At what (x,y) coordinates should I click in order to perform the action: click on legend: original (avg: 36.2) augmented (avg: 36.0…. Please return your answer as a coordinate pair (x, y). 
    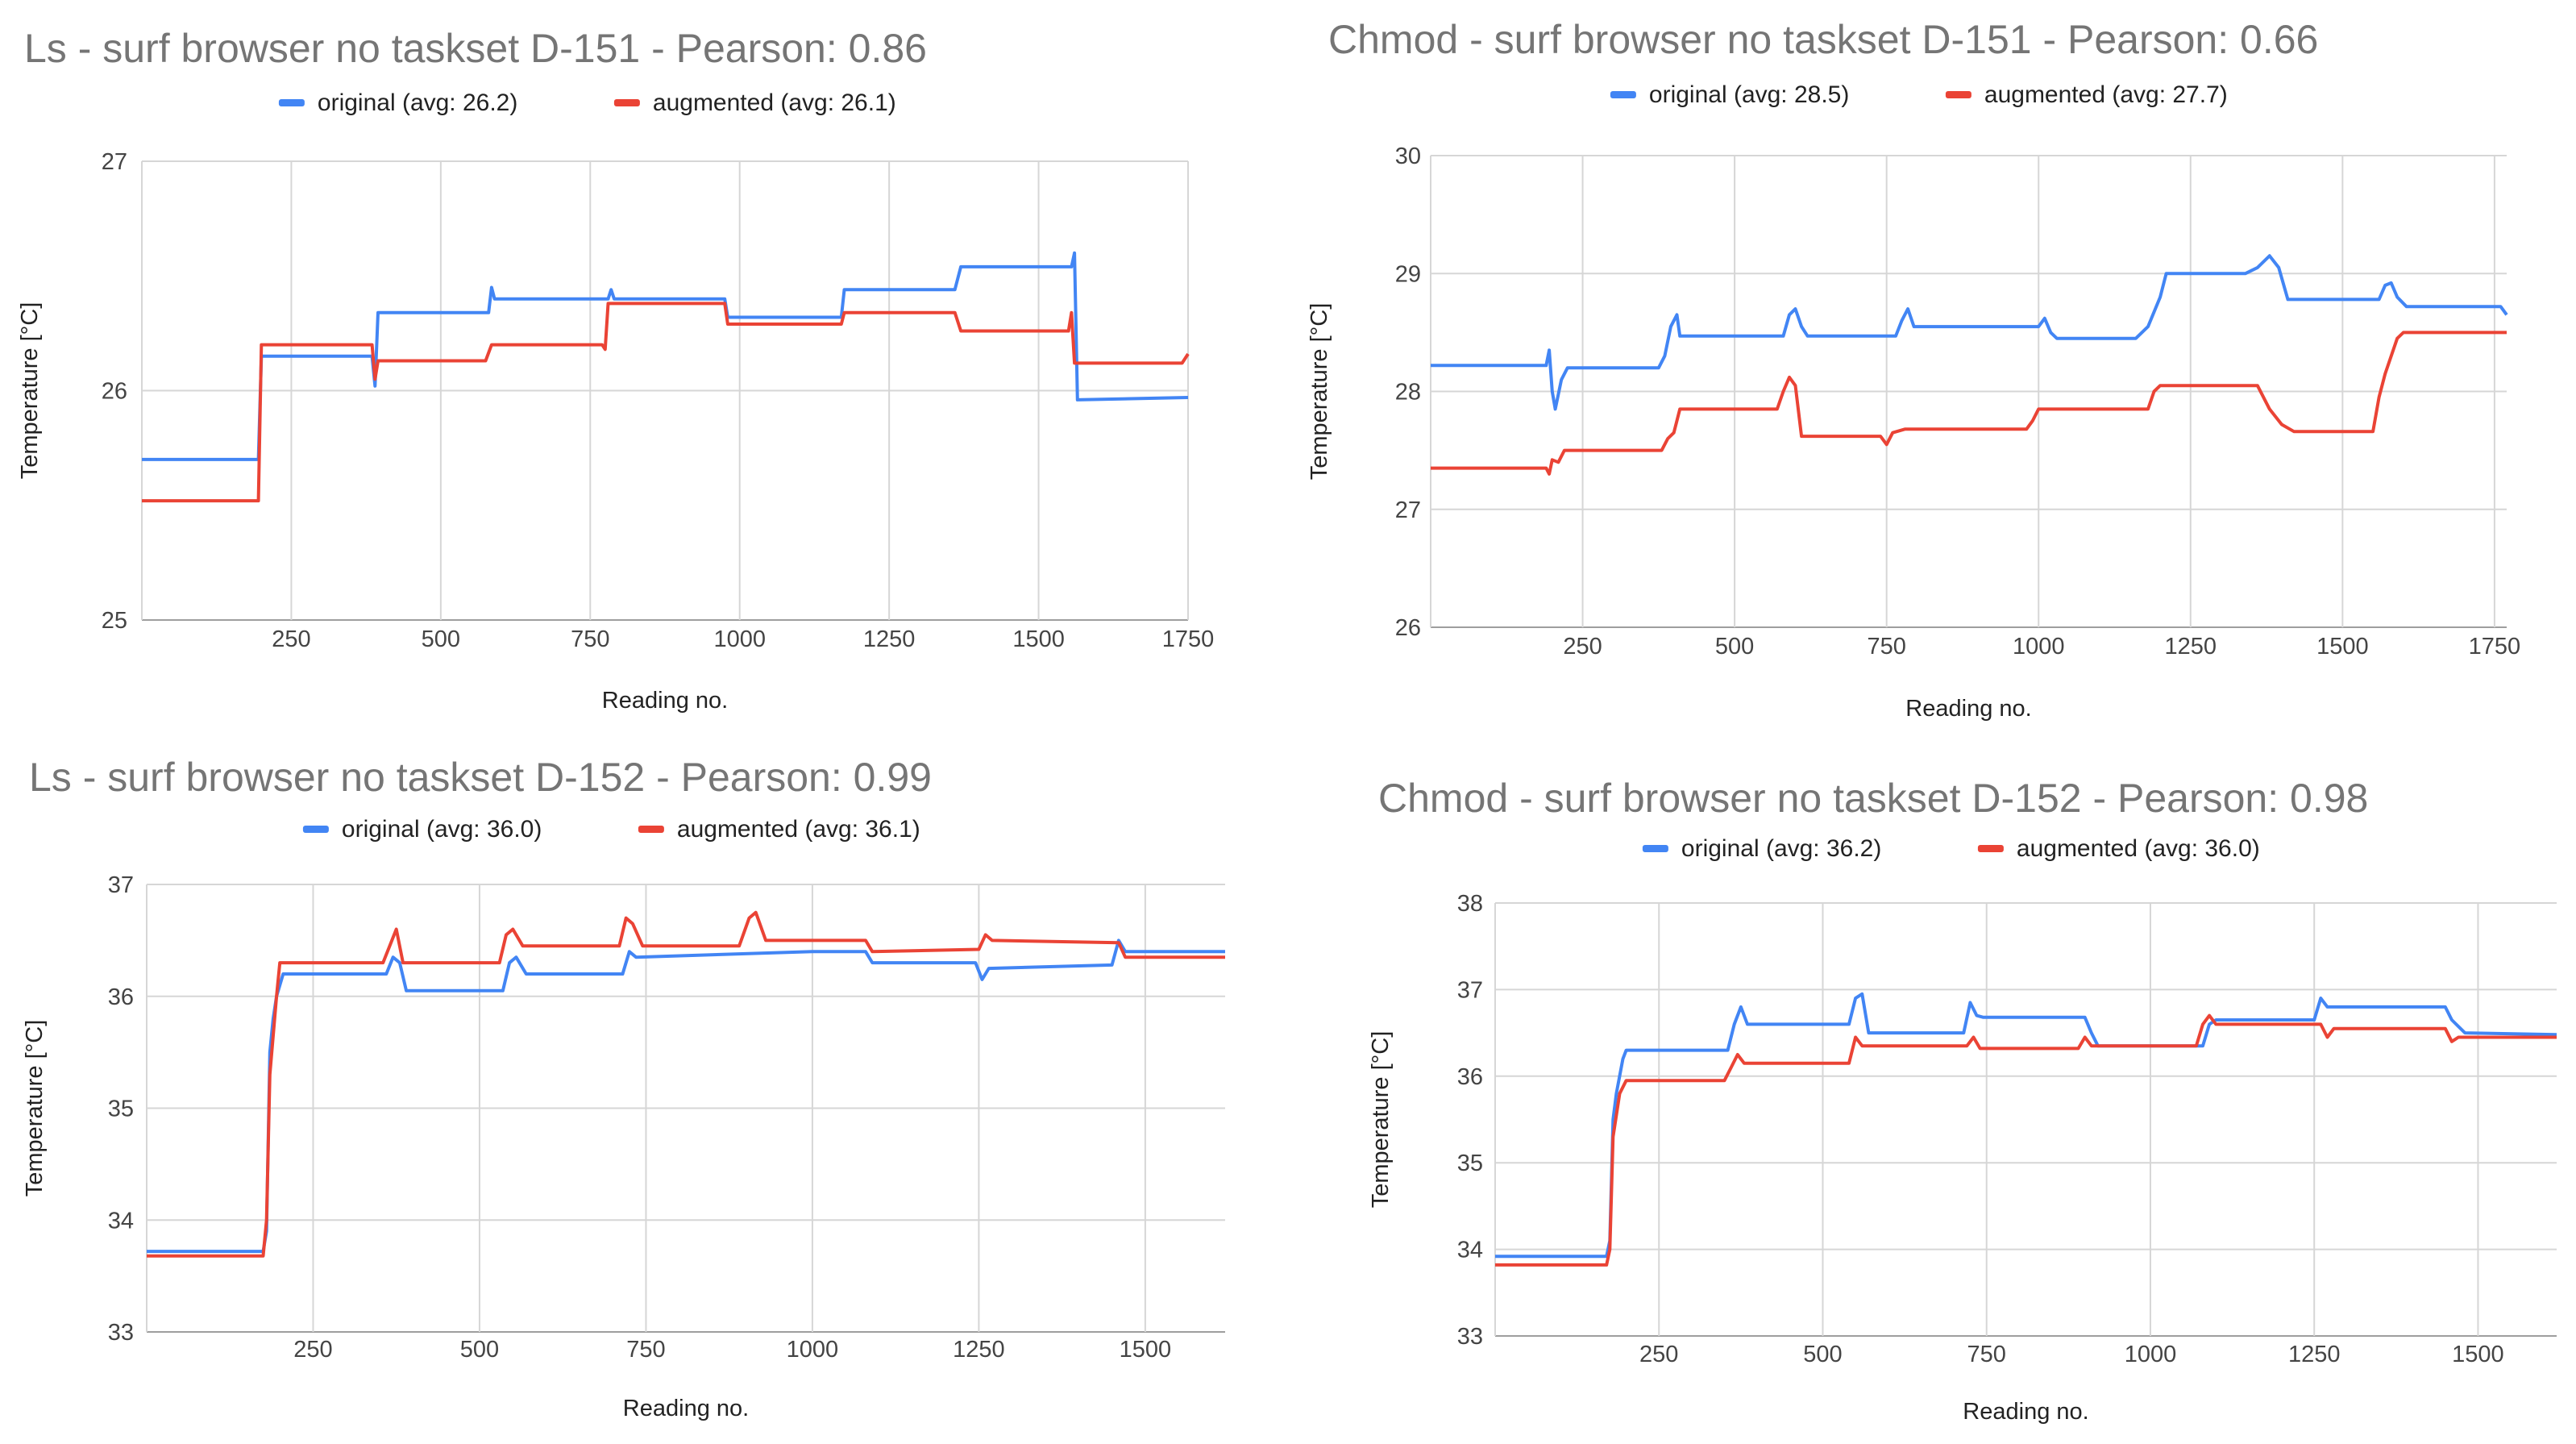
    Looking at the image, I should click on (1951, 848).